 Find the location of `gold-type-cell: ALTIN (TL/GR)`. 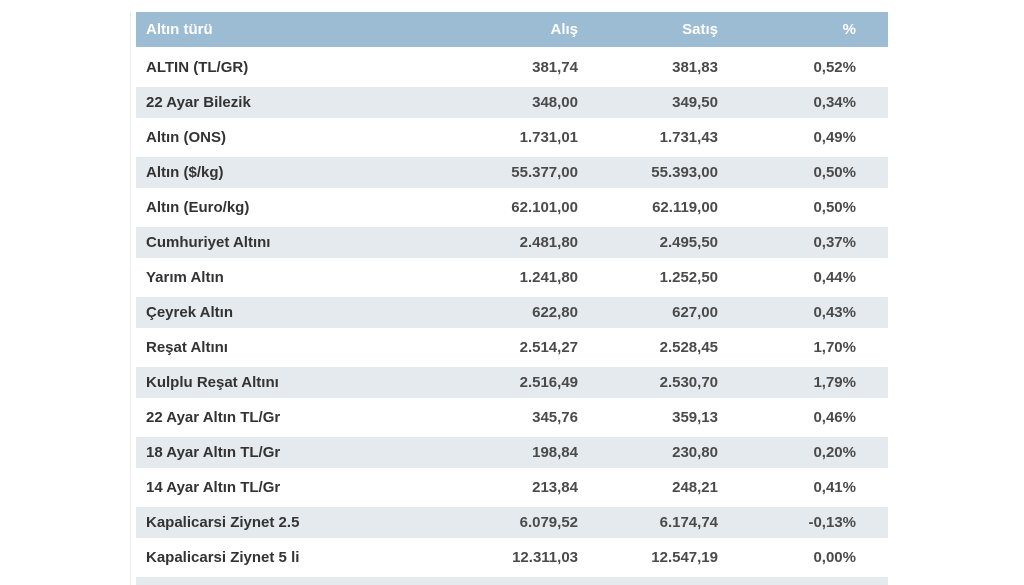

gold-type-cell: ALTIN (TL/GR) is located at coordinates (197, 67).